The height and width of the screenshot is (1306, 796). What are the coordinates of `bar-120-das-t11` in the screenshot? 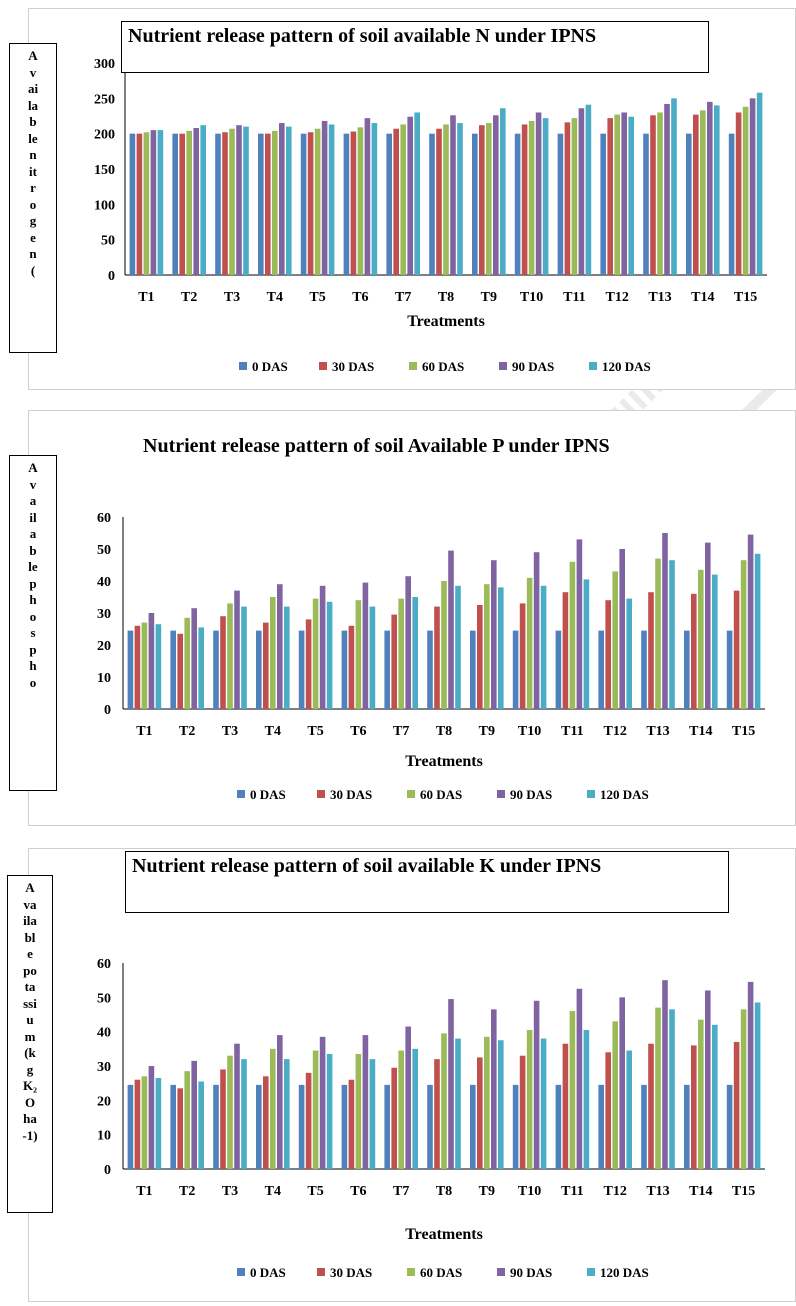 It's located at (586, 1099).